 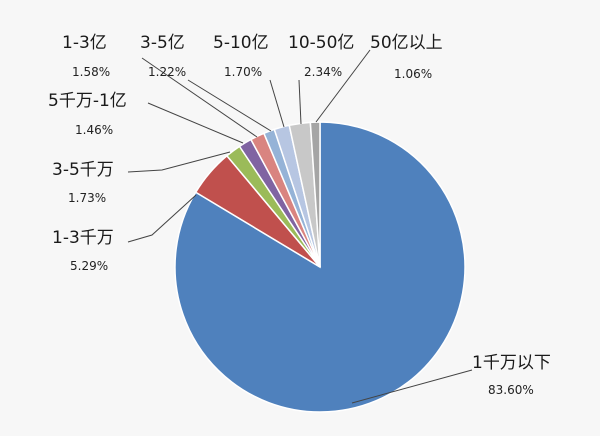 What do you see at coordinates (83, 238) in the screenshot?
I see `slice-category-label: 1-3千万` at bounding box center [83, 238].